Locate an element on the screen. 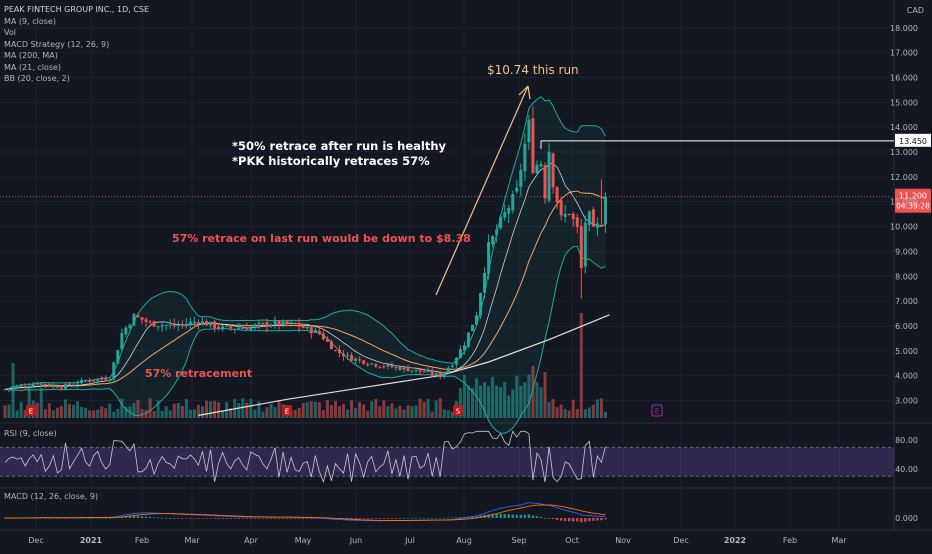 The width and height of the screenshot is (932, 554). time-tick-label: Aug is located at coordinates (464, 540).